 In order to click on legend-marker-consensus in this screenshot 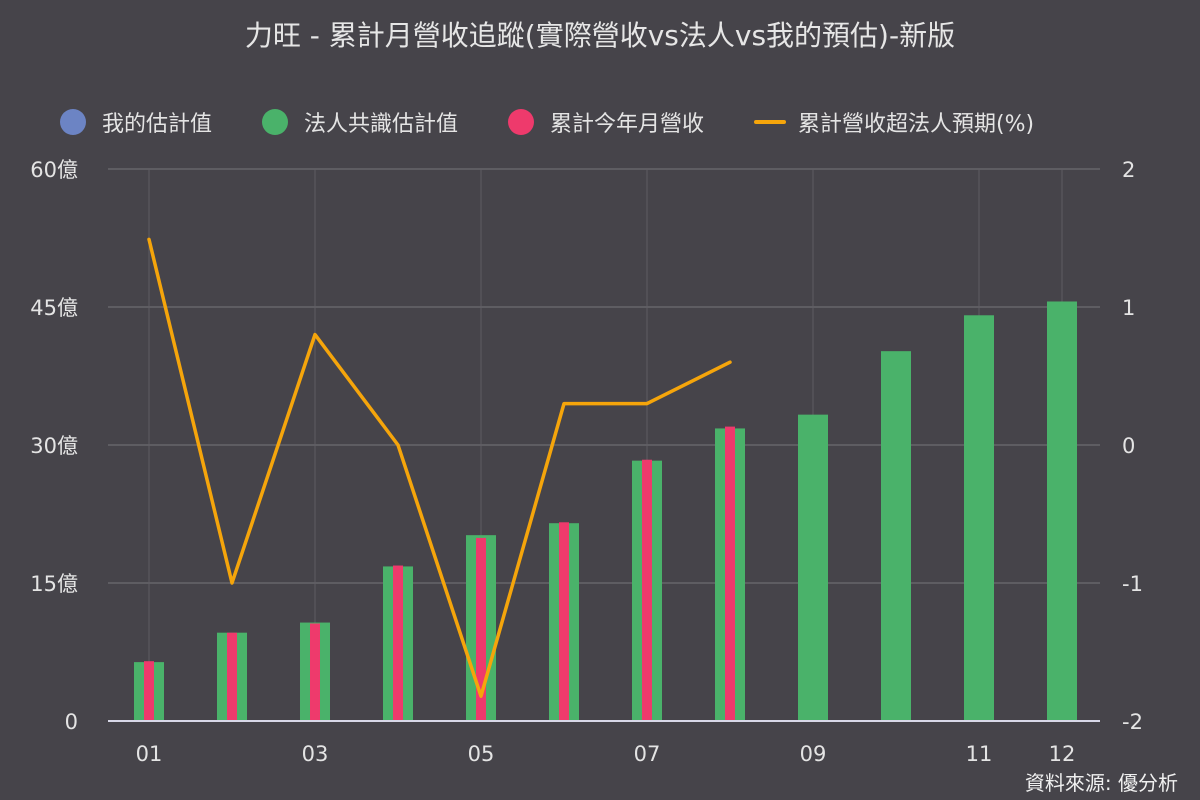, I will do `click(275, 122)`.